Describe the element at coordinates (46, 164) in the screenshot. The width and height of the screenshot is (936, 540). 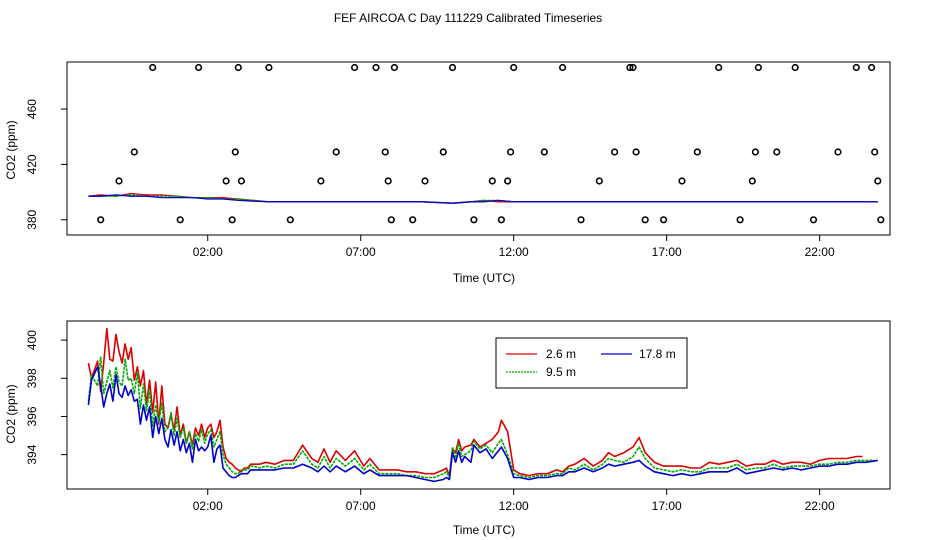
I see `top-y-axis: 380 420 460` at that location.